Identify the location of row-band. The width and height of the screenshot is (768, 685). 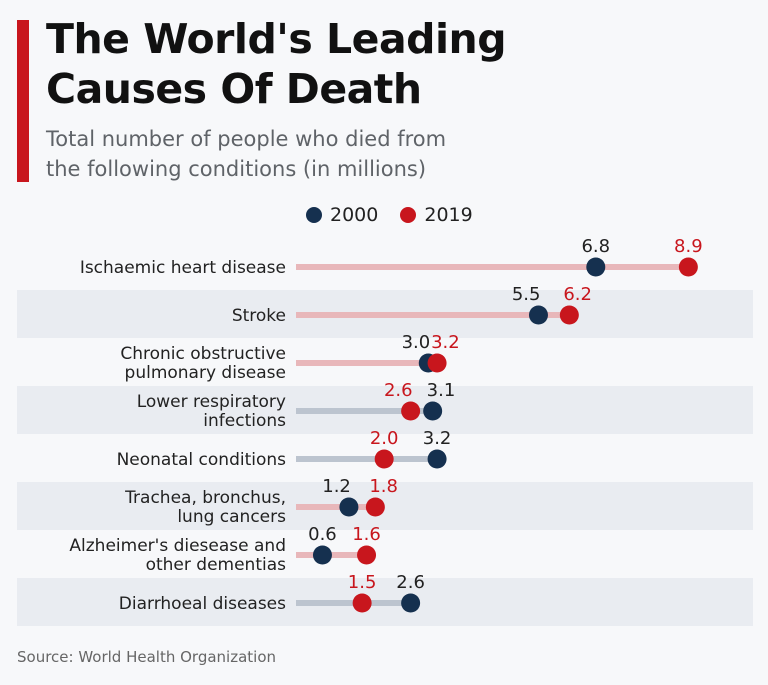
(385, 506).